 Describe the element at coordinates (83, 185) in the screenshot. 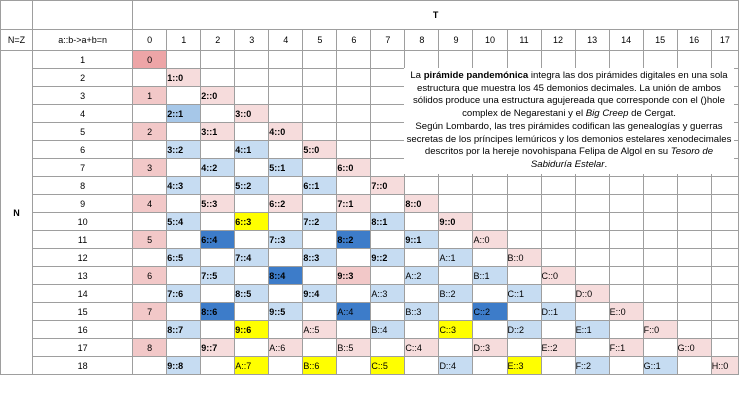

I see `row-n-value: 8` at that location.